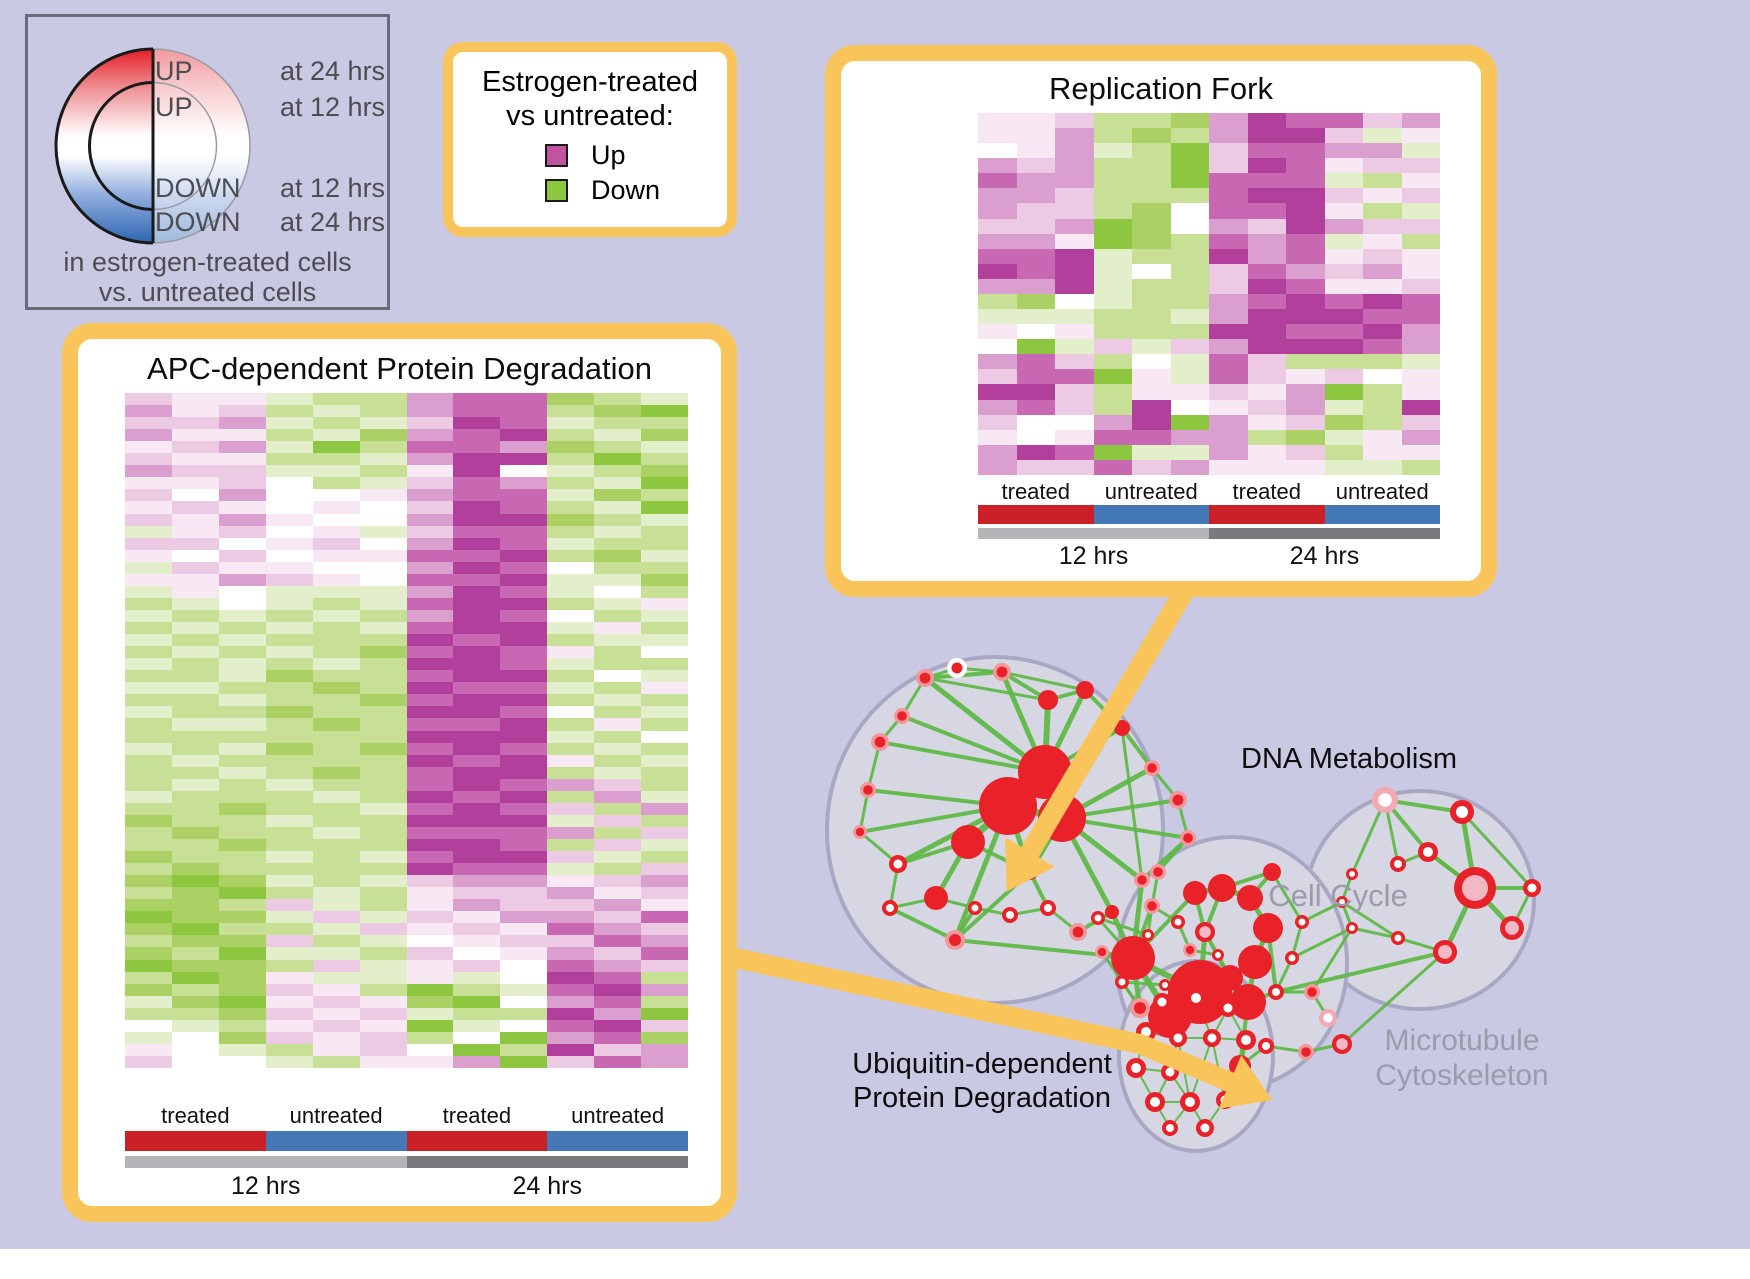 The image size is (1750, 1279). What do you see at coordinates (1246, 1040) in the screenshot?
I see `network-node-u6` at bounding box center [1246, 1040].